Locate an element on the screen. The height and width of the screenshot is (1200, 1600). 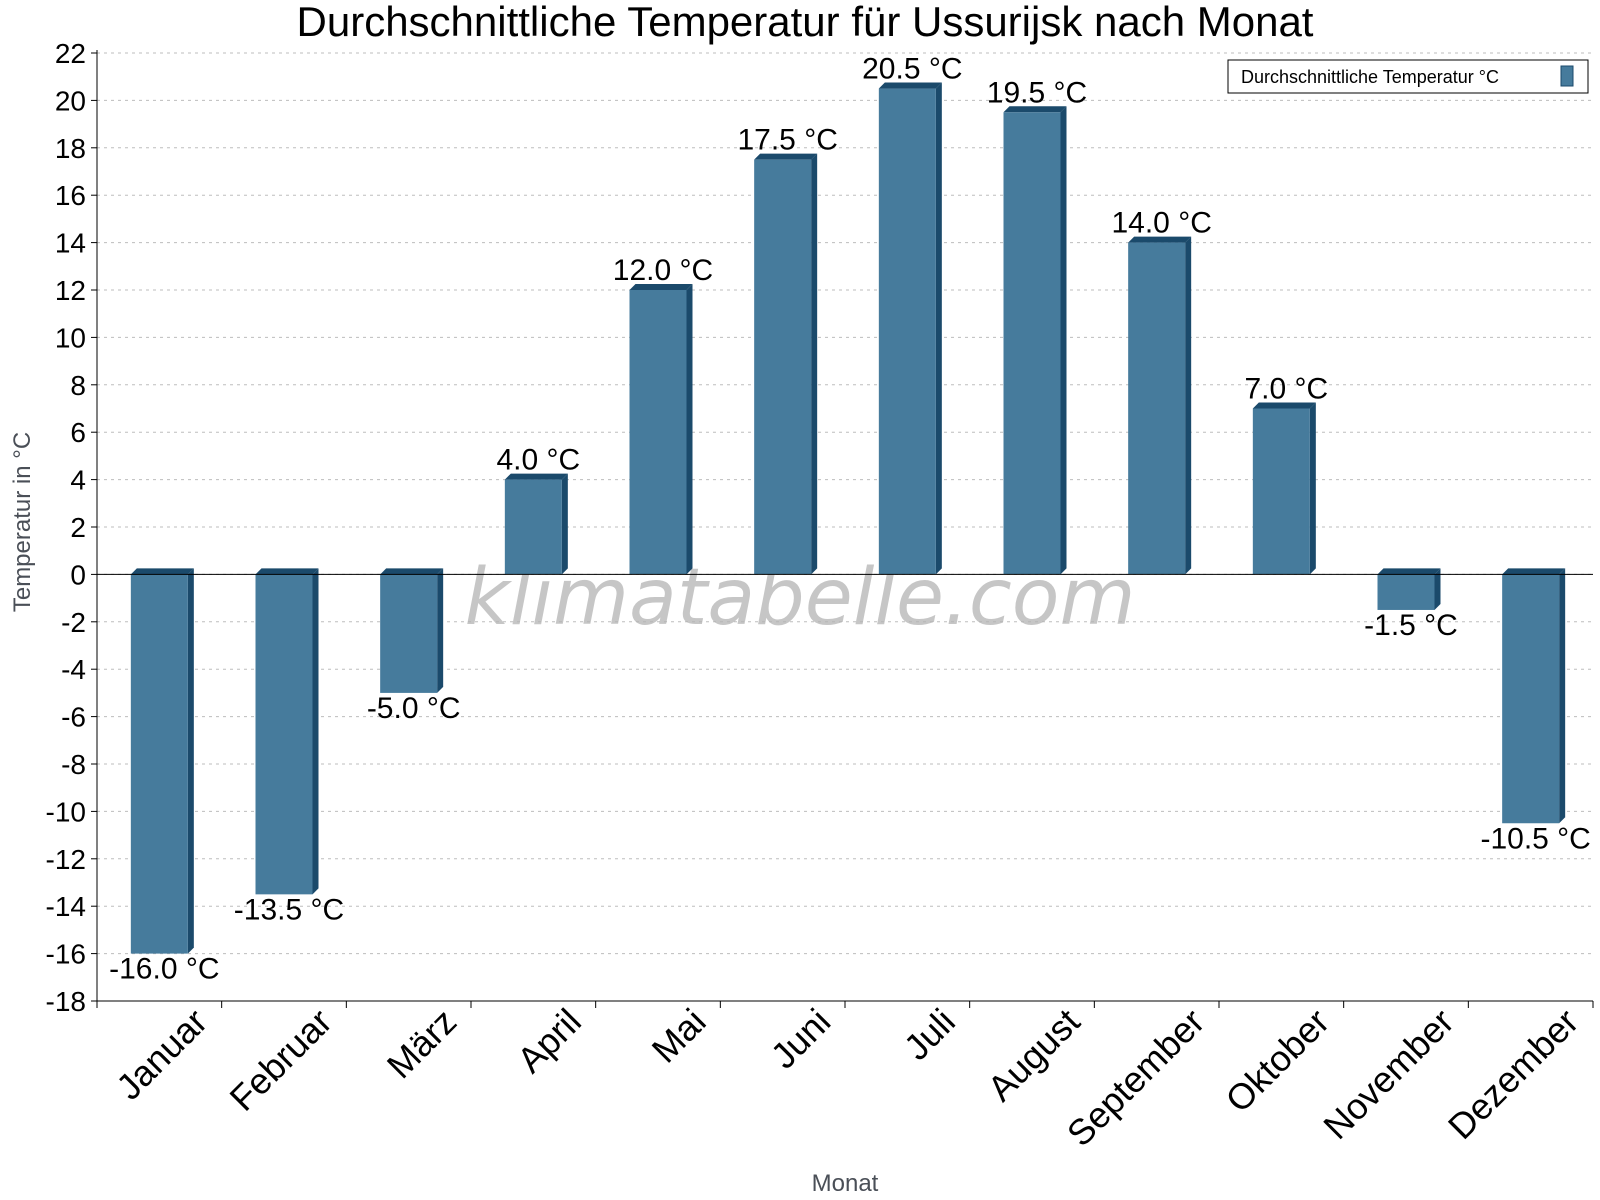
x-tick-label: September is located at coordinates (1136, 1078).